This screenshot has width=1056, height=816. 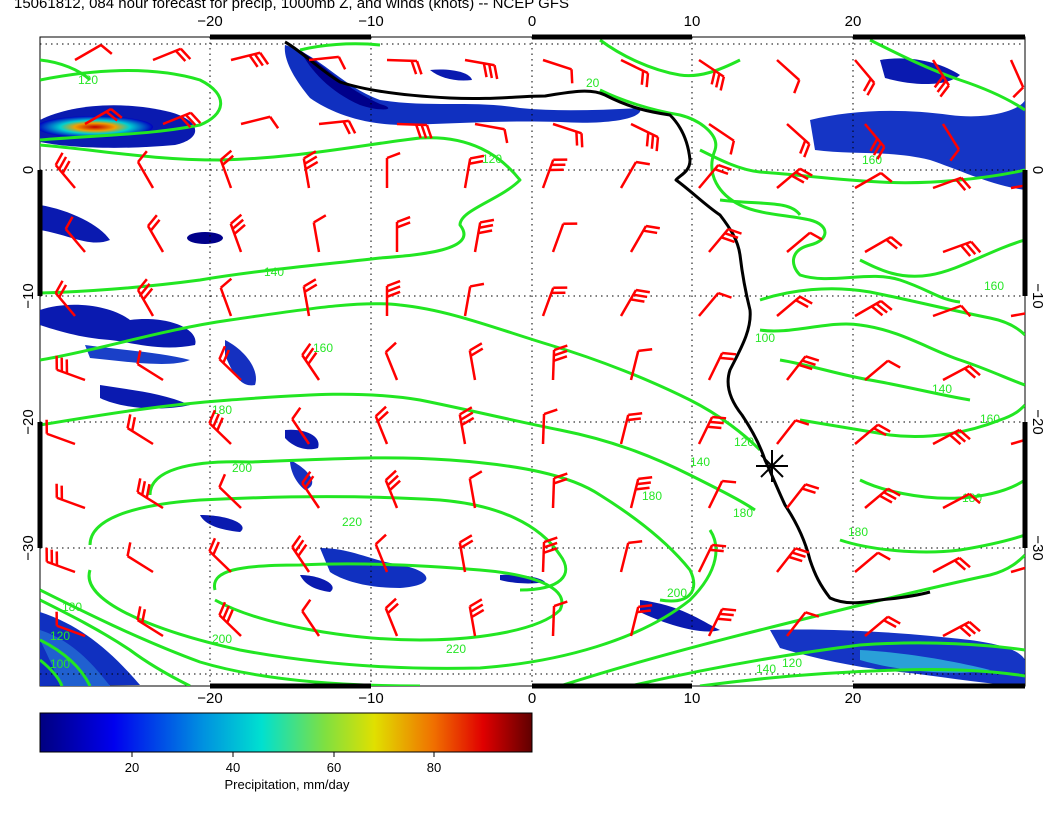 I want to click on colorbar-tick-label: 20, so click(x=132, y=767).